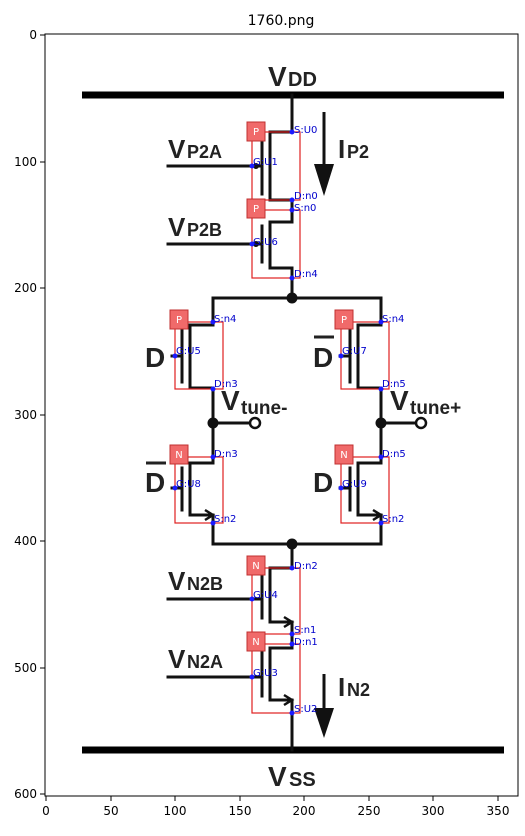  What do you see at coordinates (323, 482) in the screenshot?
I see `d-label-right: D` at bounding box center [323, 482].